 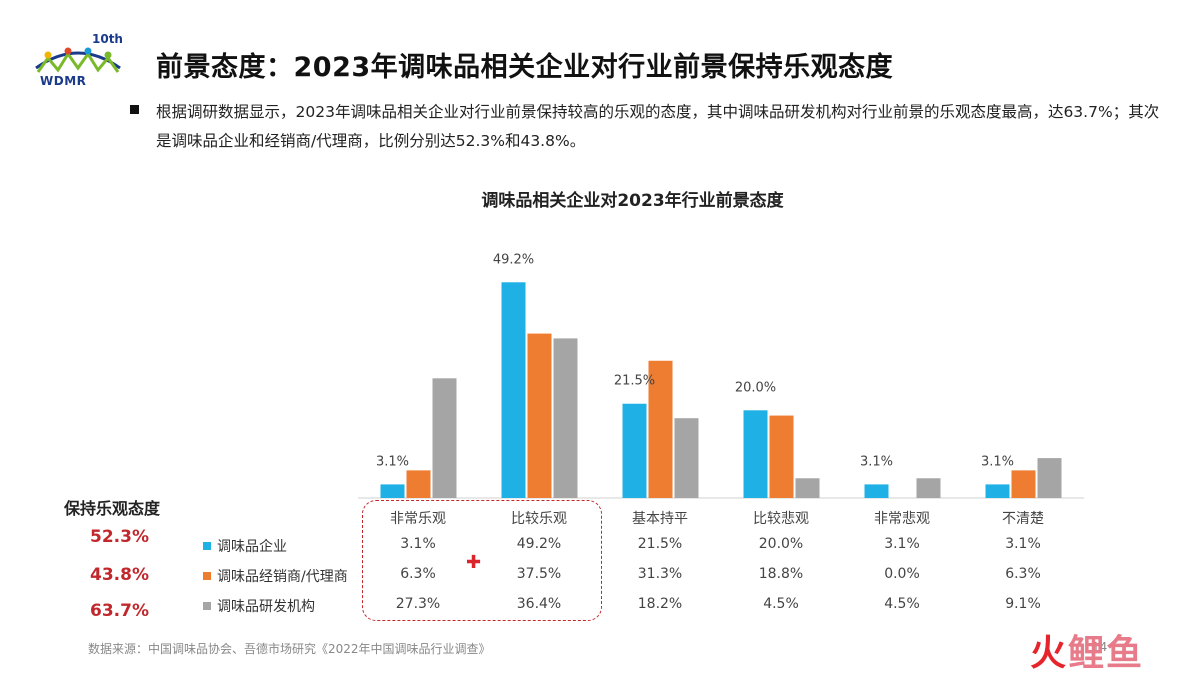 What do you see at coordinates (902, 519) in the screenshot?
I see `category-label: 非常悲观` at bounding box center [902, 519].